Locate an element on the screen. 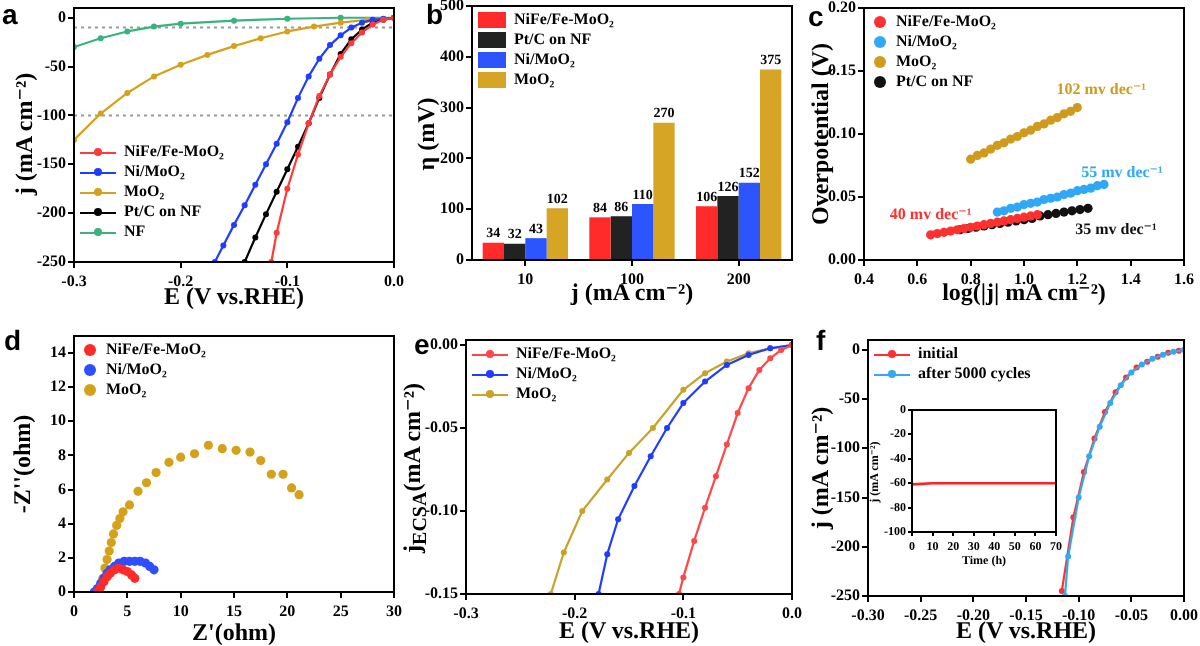 This screenshot has width=1200, height=646. x-tick-label: 5 is located at coordinates (127, 610).